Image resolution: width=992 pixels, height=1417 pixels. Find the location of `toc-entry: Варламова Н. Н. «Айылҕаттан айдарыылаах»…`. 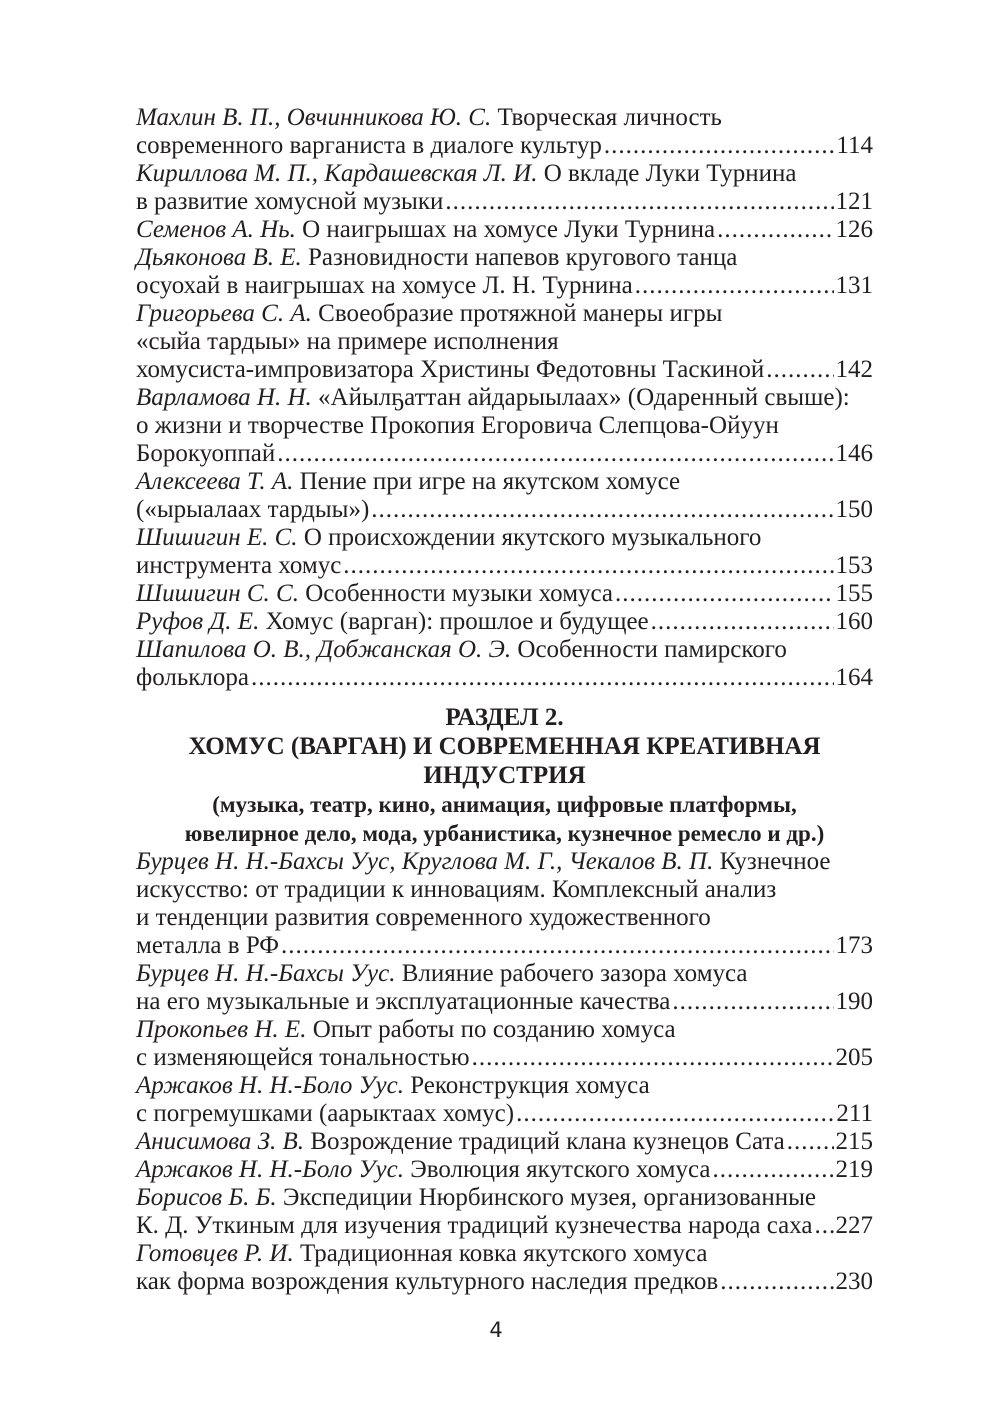

toc-entry: Варламова Н. Н. «Айылҕаттан айдарыылаах»… is located at coordinates (504, 426).